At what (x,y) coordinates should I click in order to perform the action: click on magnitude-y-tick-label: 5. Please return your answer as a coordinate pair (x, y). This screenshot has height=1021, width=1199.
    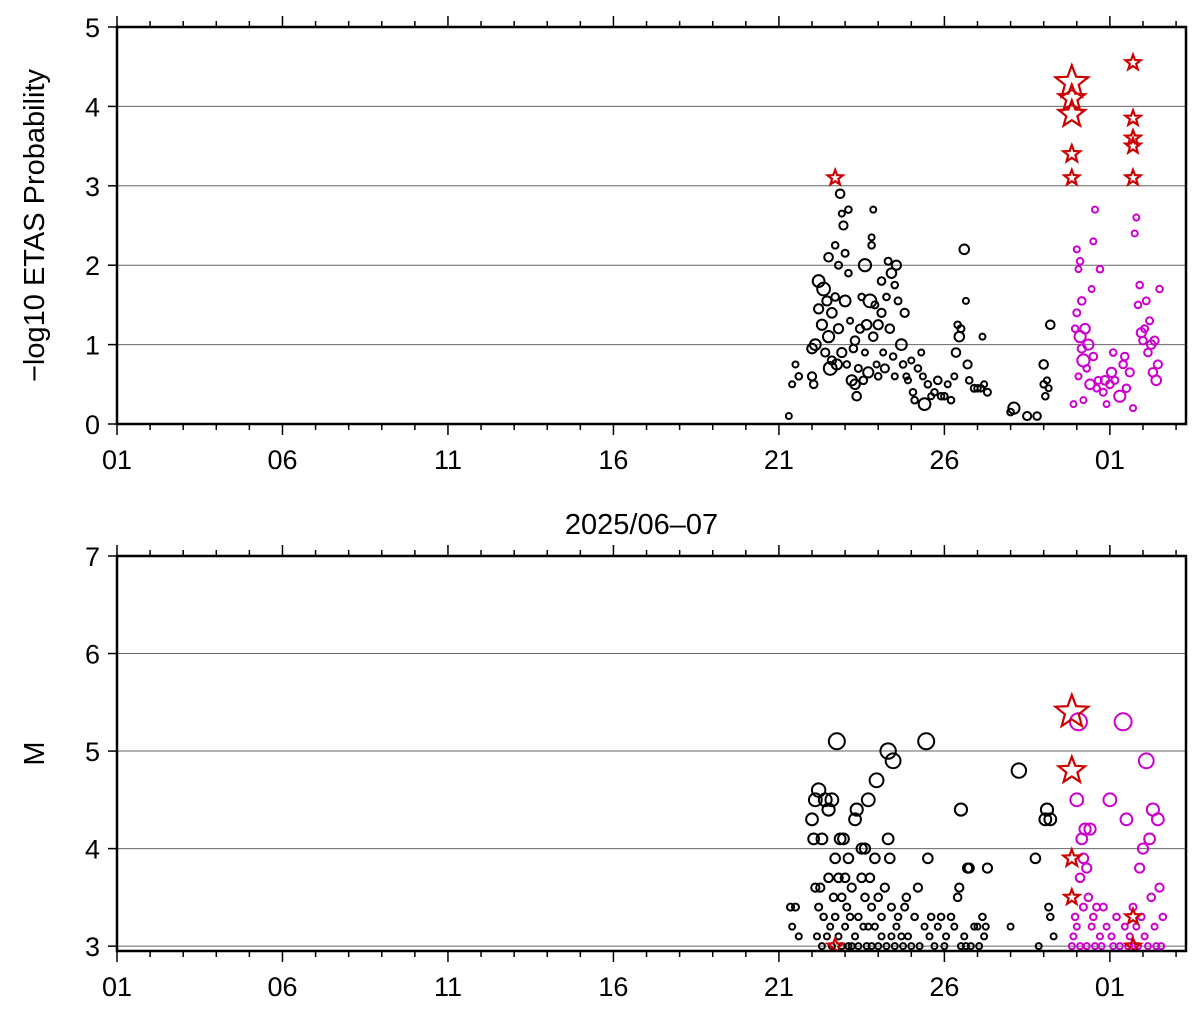
    Looking at the image, I should click on (92, 752).